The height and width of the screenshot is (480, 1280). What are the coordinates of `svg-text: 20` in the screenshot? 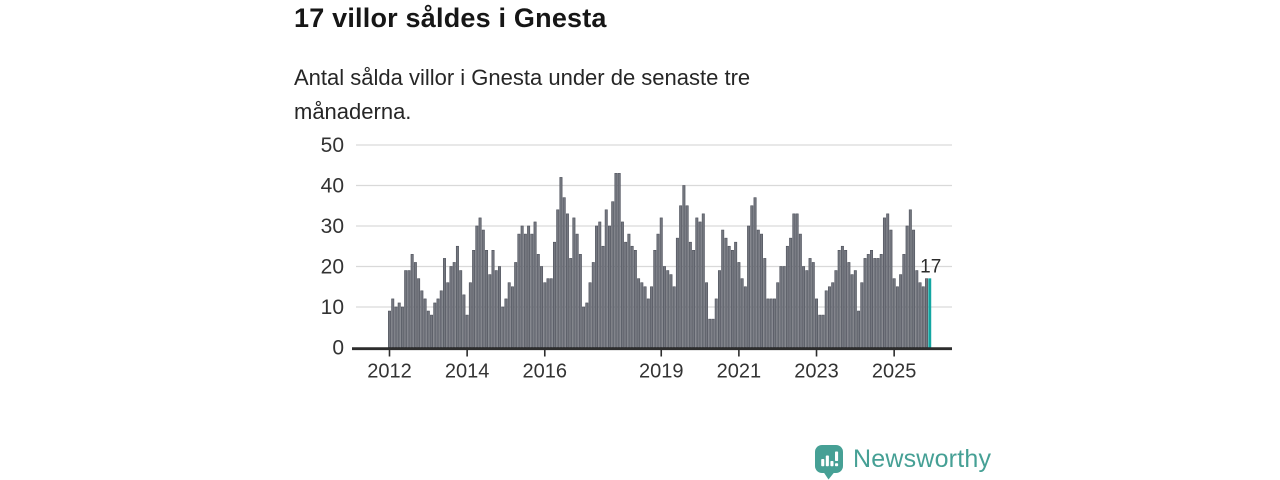 It's located at (332, 267).